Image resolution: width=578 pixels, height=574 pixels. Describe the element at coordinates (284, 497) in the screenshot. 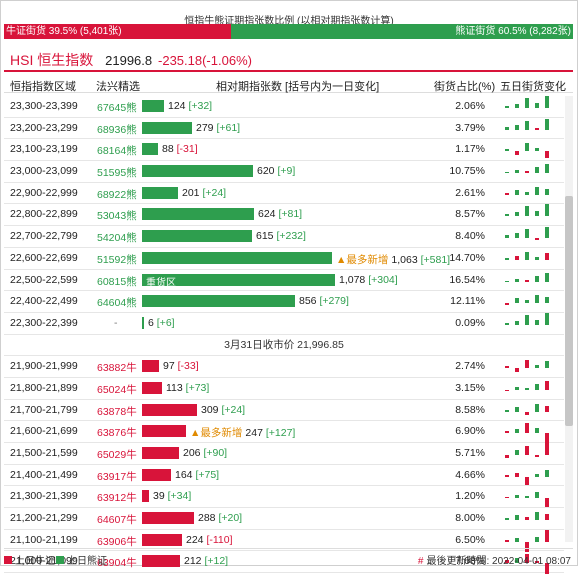

I see `table-row: 21,300-21,399 63912牛 39 [+34] 1.20%` at that location.